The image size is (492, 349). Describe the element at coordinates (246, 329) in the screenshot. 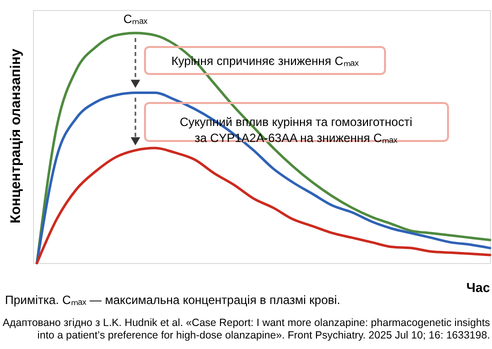

I see `text: Адаптовано згідно з L.K. Hudnik et al. «Case Report: I want more olanzapine: pharmacogenetic insights into a patient’s preference for high-dose olanzapine». Front Psychiatry. 2025 Jul 10; 16: 1633198.` at that location.